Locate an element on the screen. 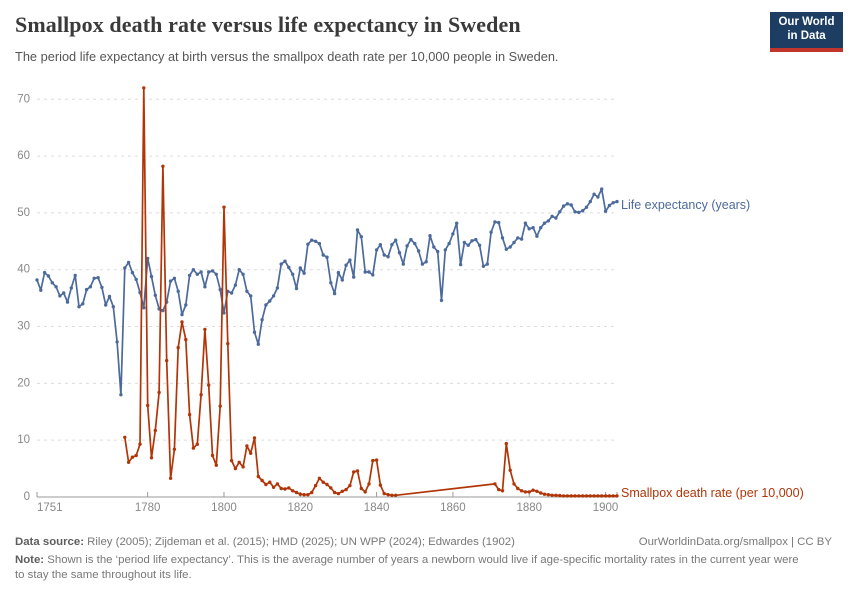 This screenshot has height=600, width=850. logo-line-2: in Data is located at coordinates (806, 36).